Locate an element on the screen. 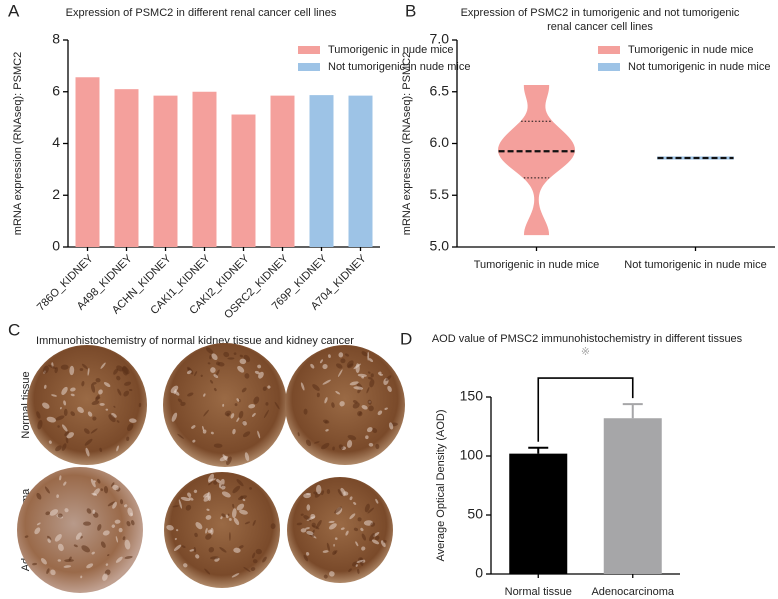 The image size is (778, 599). y-tick-label: 6.0 is located at coordinates (440, 142).